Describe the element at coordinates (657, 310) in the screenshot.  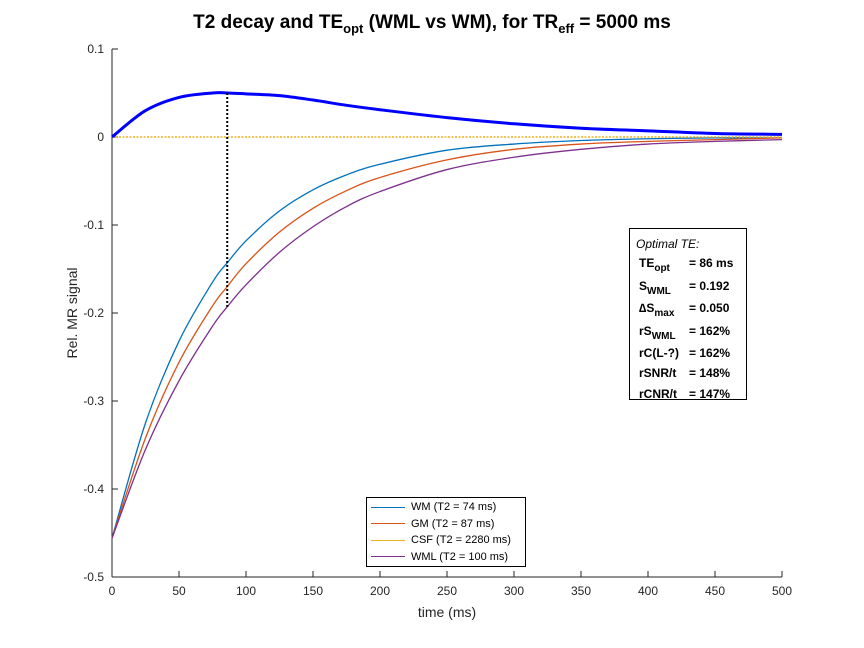
I see `info-row-label: ∆Smax` at that location.